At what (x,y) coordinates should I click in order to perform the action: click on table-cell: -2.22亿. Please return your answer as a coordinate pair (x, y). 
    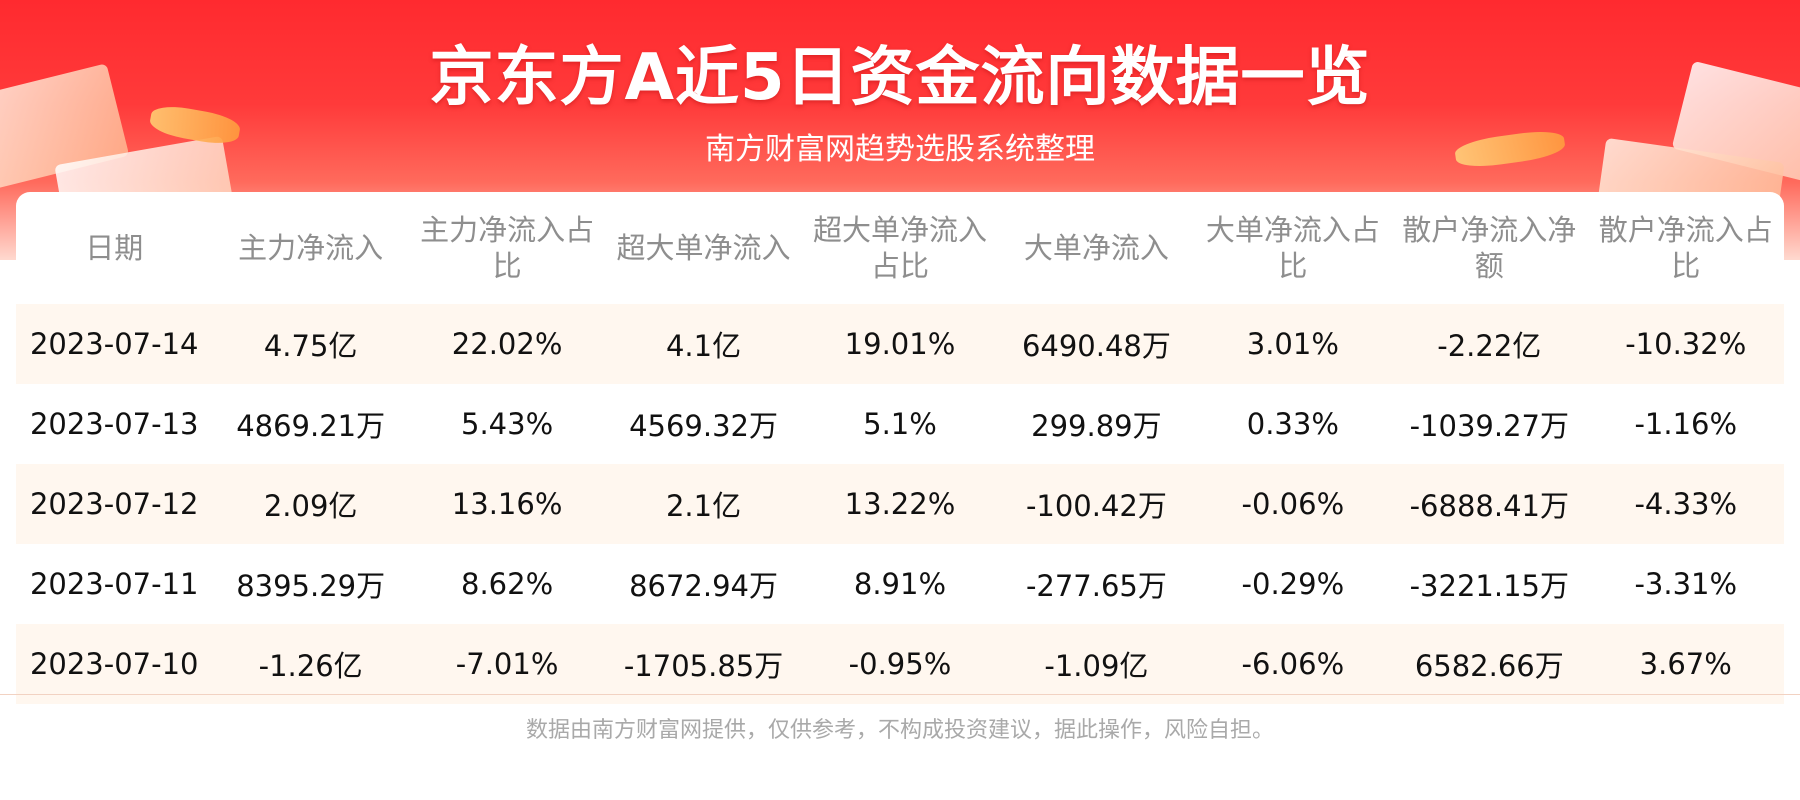
    Looking at the image, I should click on (1489, 344).